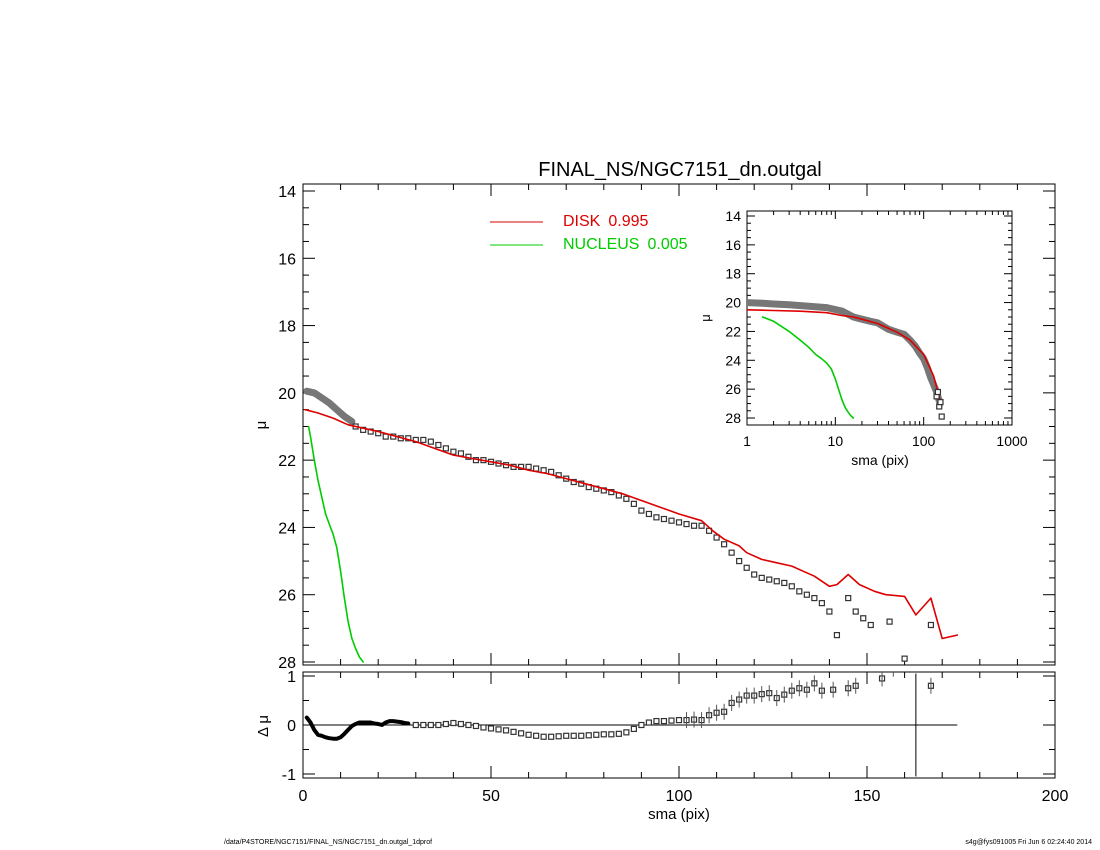 The image size is (1100, 850). What do you see at coordinates (836, 441) in the screenshot?
I see `inset-x-tick-label: 10` at bounding box center [836, 441].